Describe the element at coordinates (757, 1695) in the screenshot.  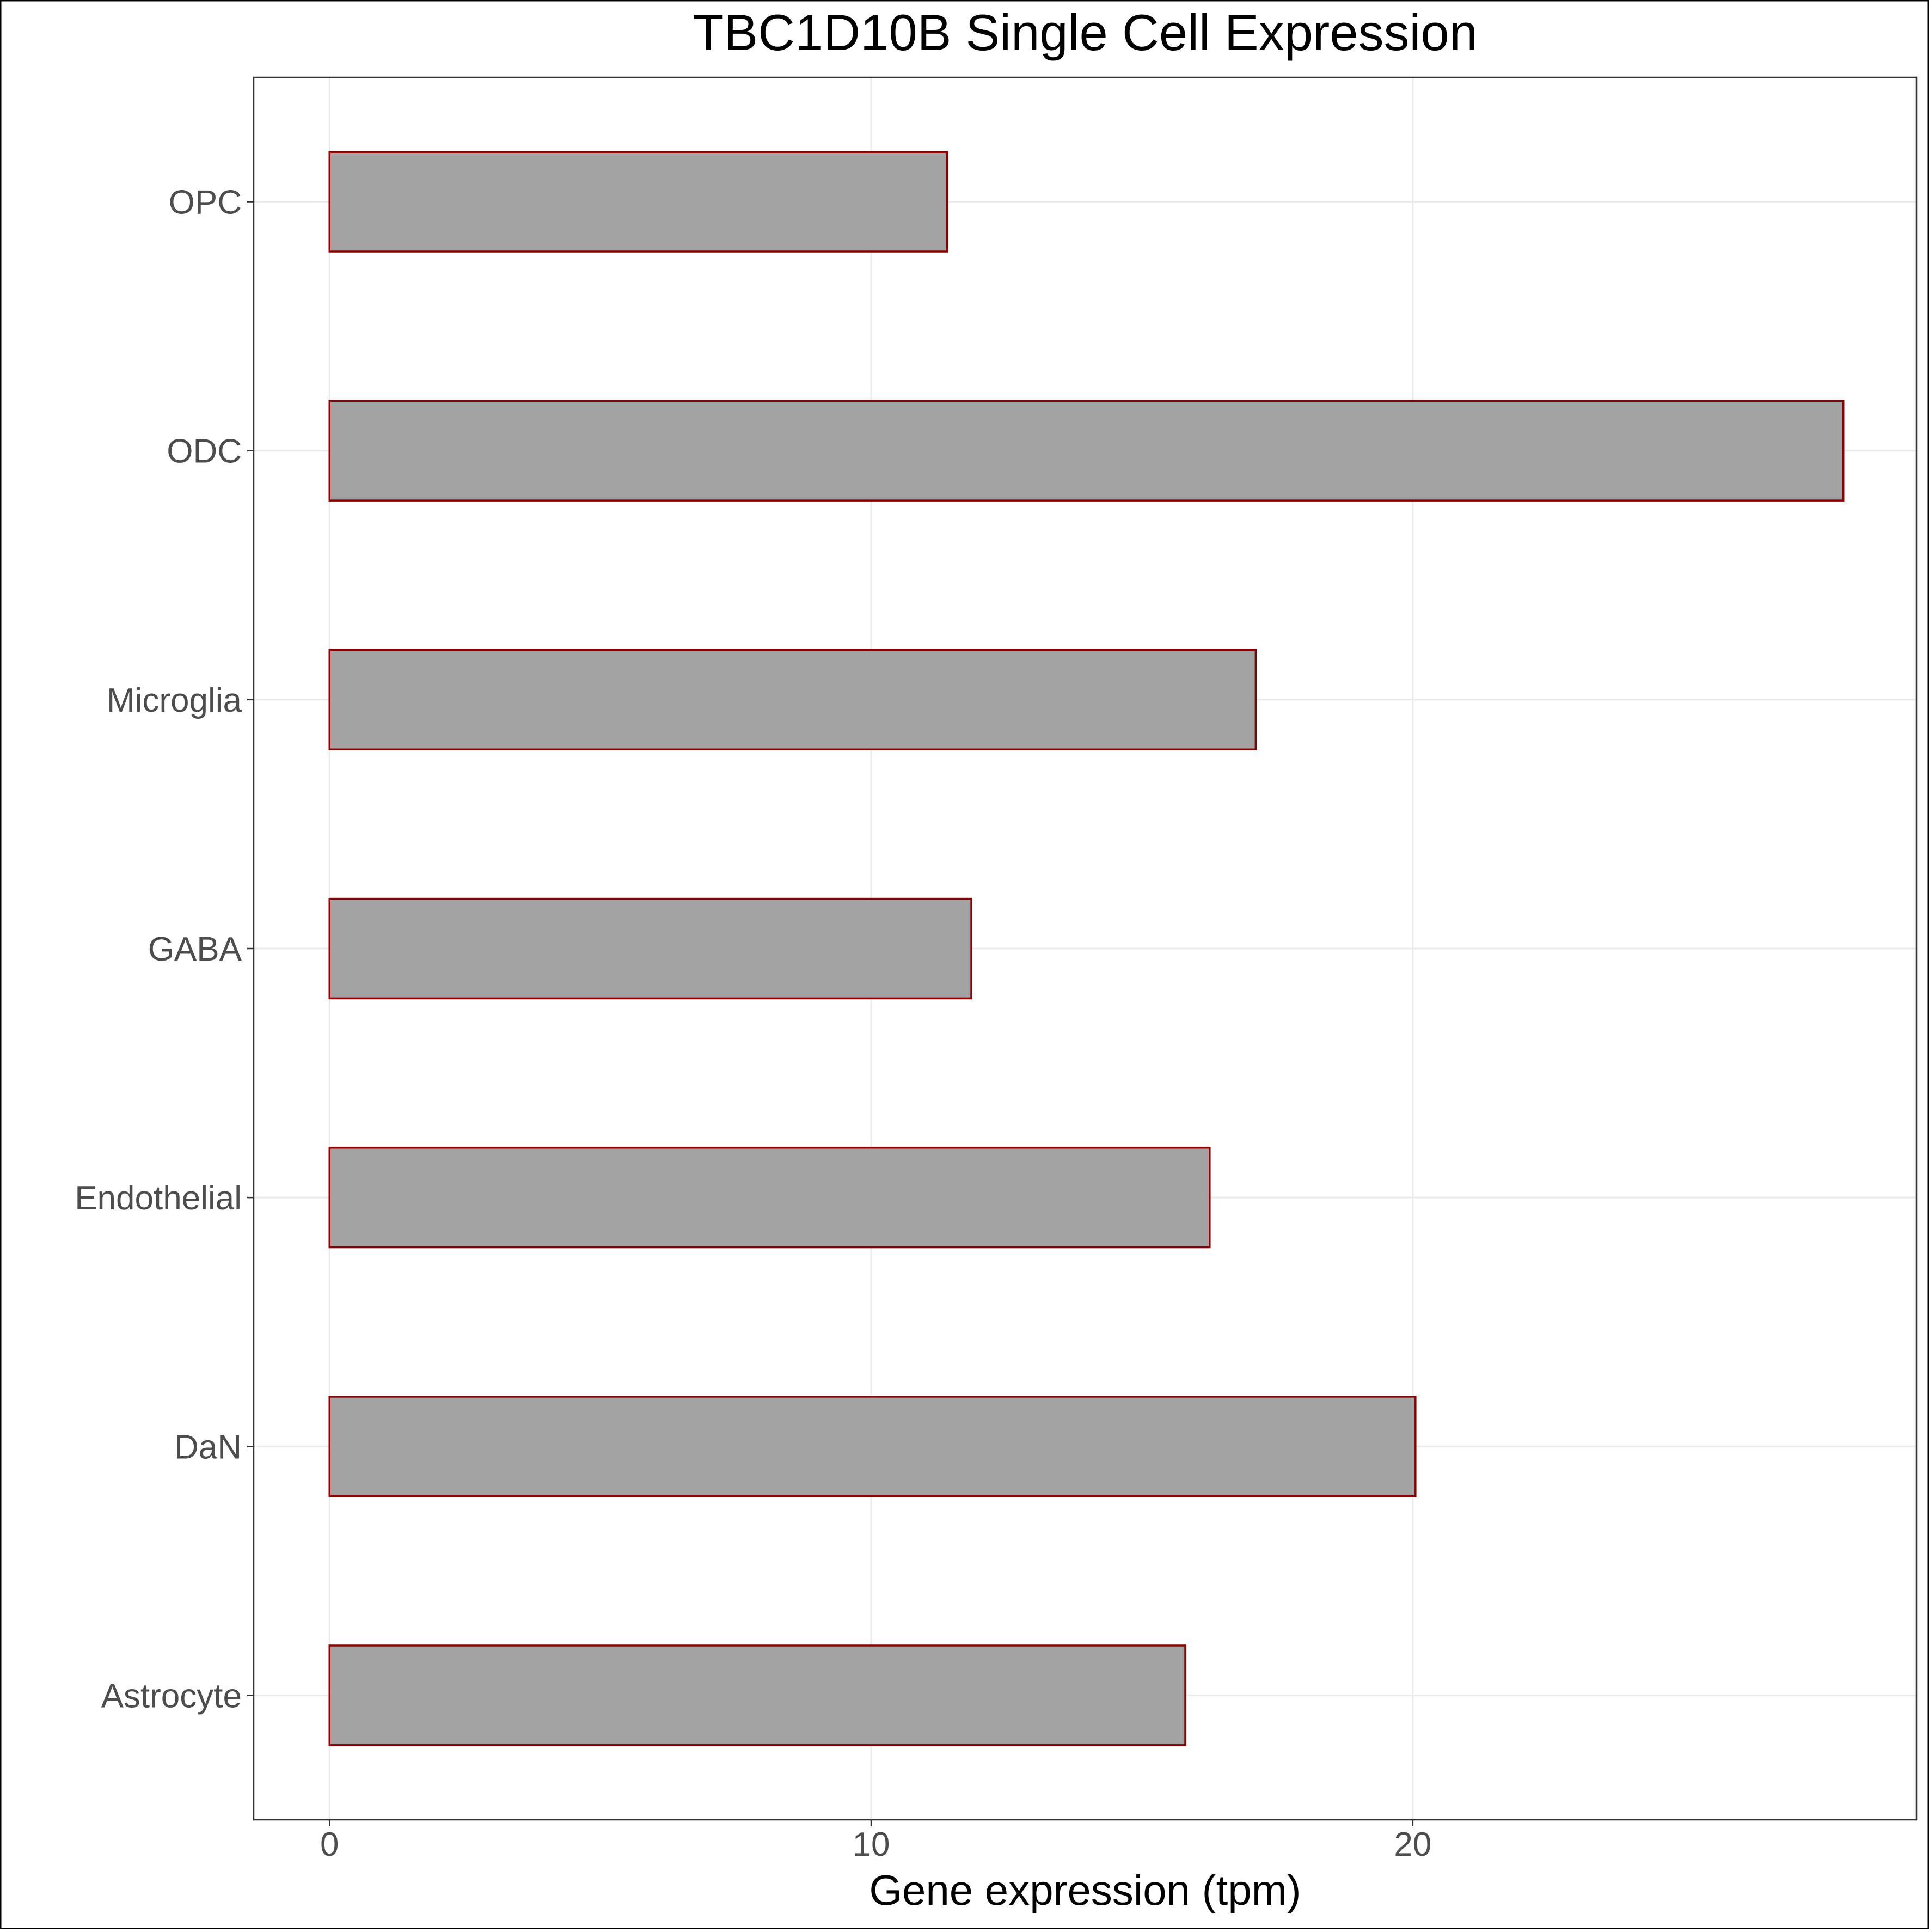
I see `bar-astrocyte` at that location.